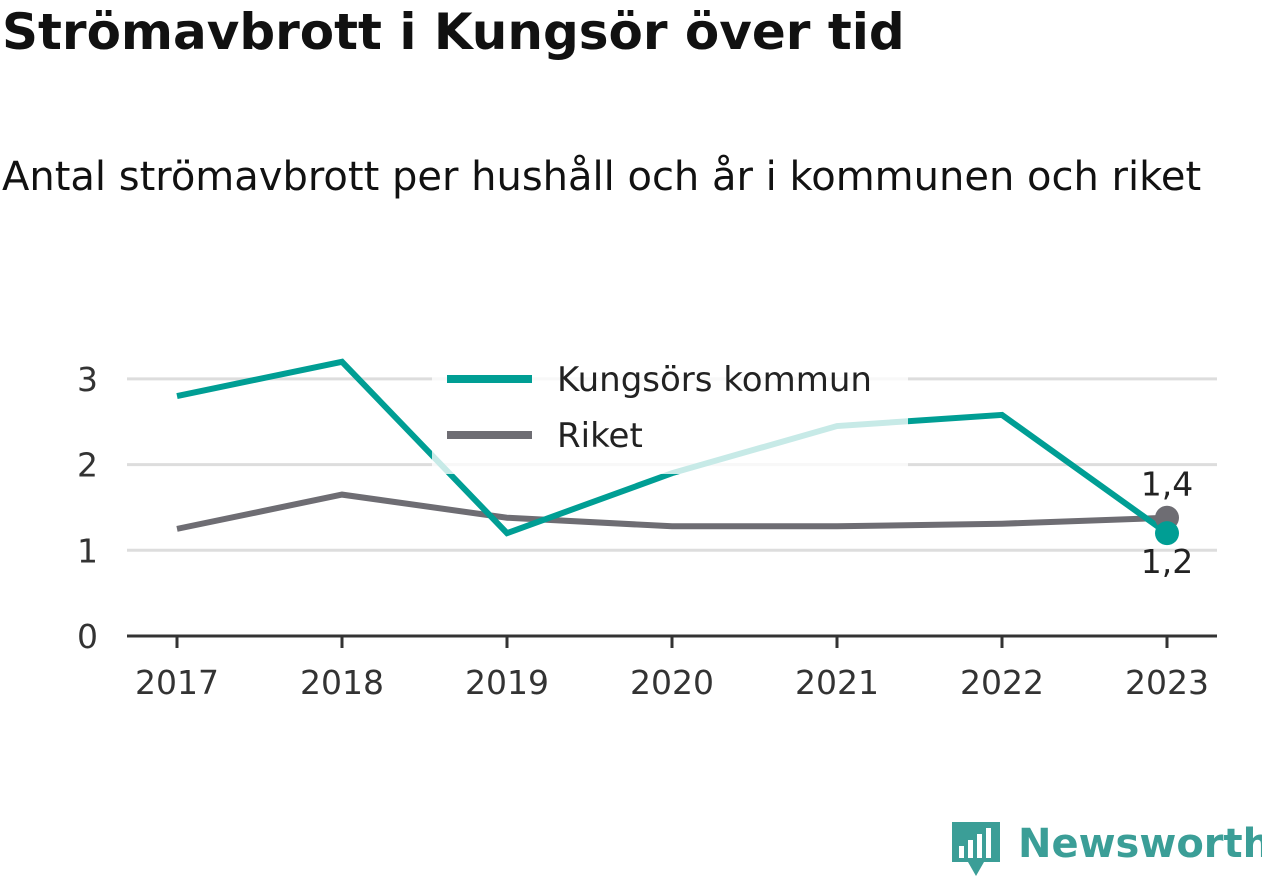 Image resolution: width=1262 pixels, height=879 pixels. What do you see at coordinates (87, 636) in the screenshot?
I see `y-tick-label: 0` at bounding box center [87, 636].